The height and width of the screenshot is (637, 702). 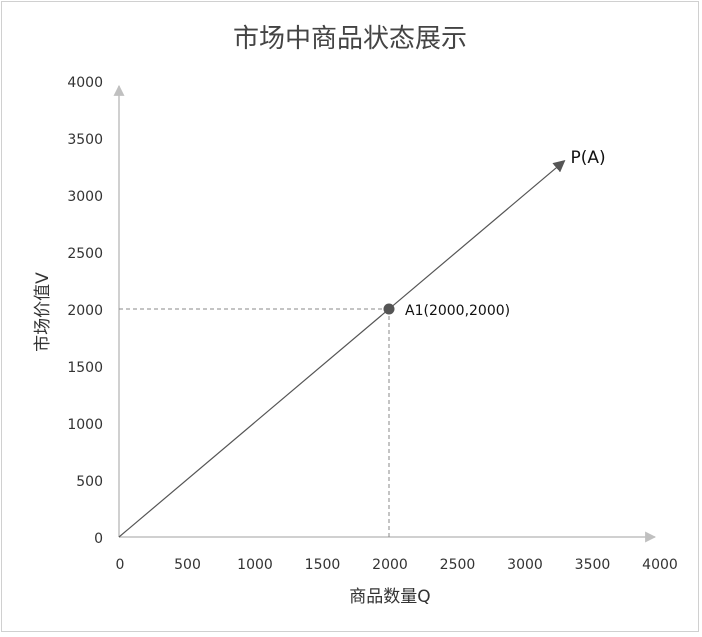 What do you see at coordinates (390, 565) in the screenshot?
I see `x-tick-label: 2000` at bounding box center [390, 565].